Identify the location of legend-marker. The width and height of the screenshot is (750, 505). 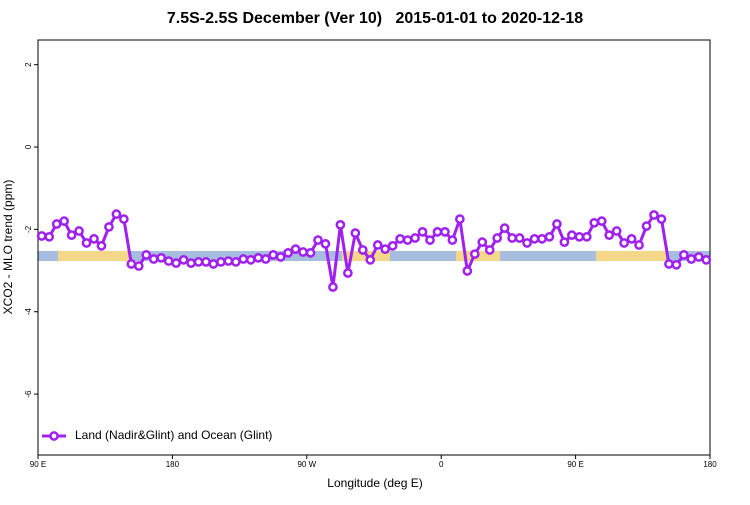
(54, 436).